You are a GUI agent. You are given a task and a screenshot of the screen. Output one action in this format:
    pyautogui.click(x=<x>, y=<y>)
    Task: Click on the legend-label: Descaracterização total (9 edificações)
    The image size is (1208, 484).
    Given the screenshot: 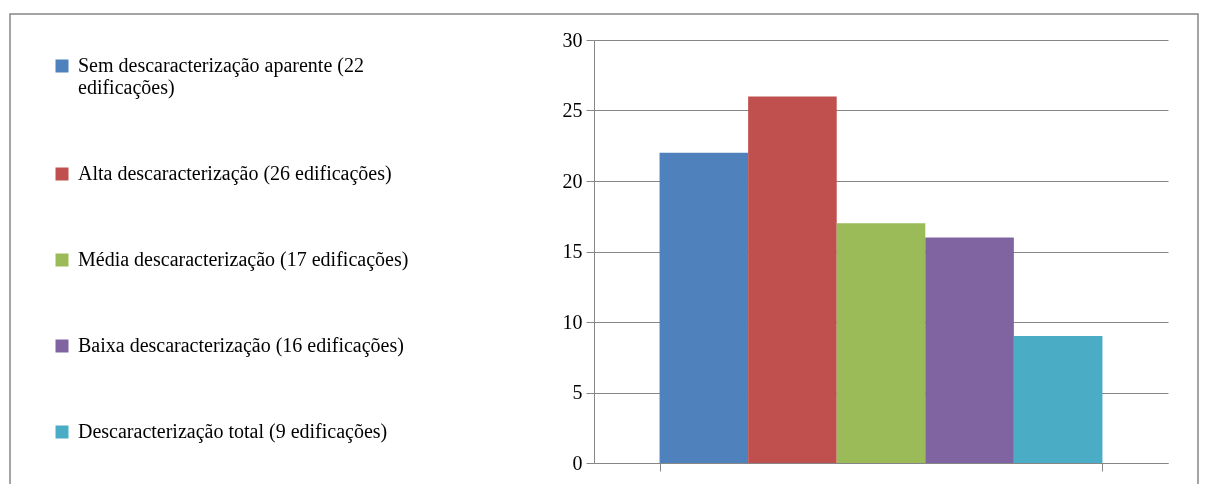 What is the action you would take?
    pyautogui.click(x=233, y=431)
    